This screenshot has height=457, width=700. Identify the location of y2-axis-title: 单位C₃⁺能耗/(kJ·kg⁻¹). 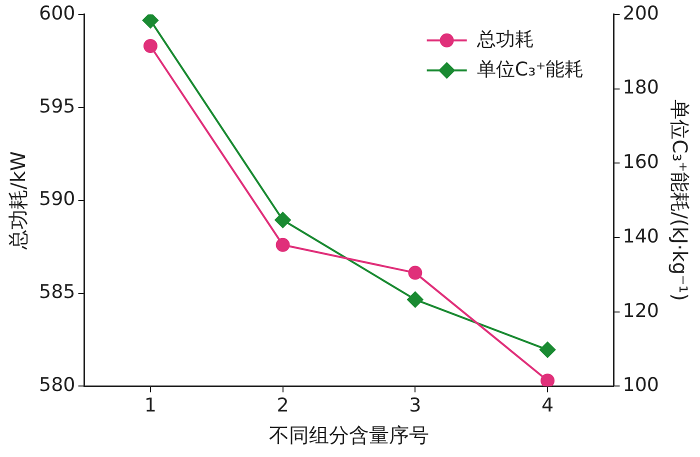
(680, 201).